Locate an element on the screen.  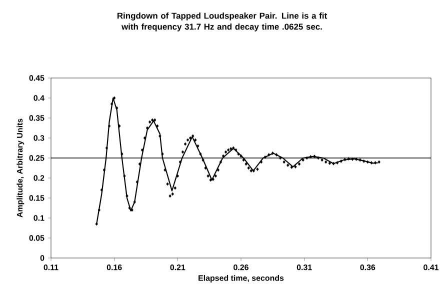
chart-title: Ringdown of Tapped Loudspeaker Pair. Line is a fit with frequency 31.7 Hz and decay time .0625 sec. is located at coordinates (222, 22).